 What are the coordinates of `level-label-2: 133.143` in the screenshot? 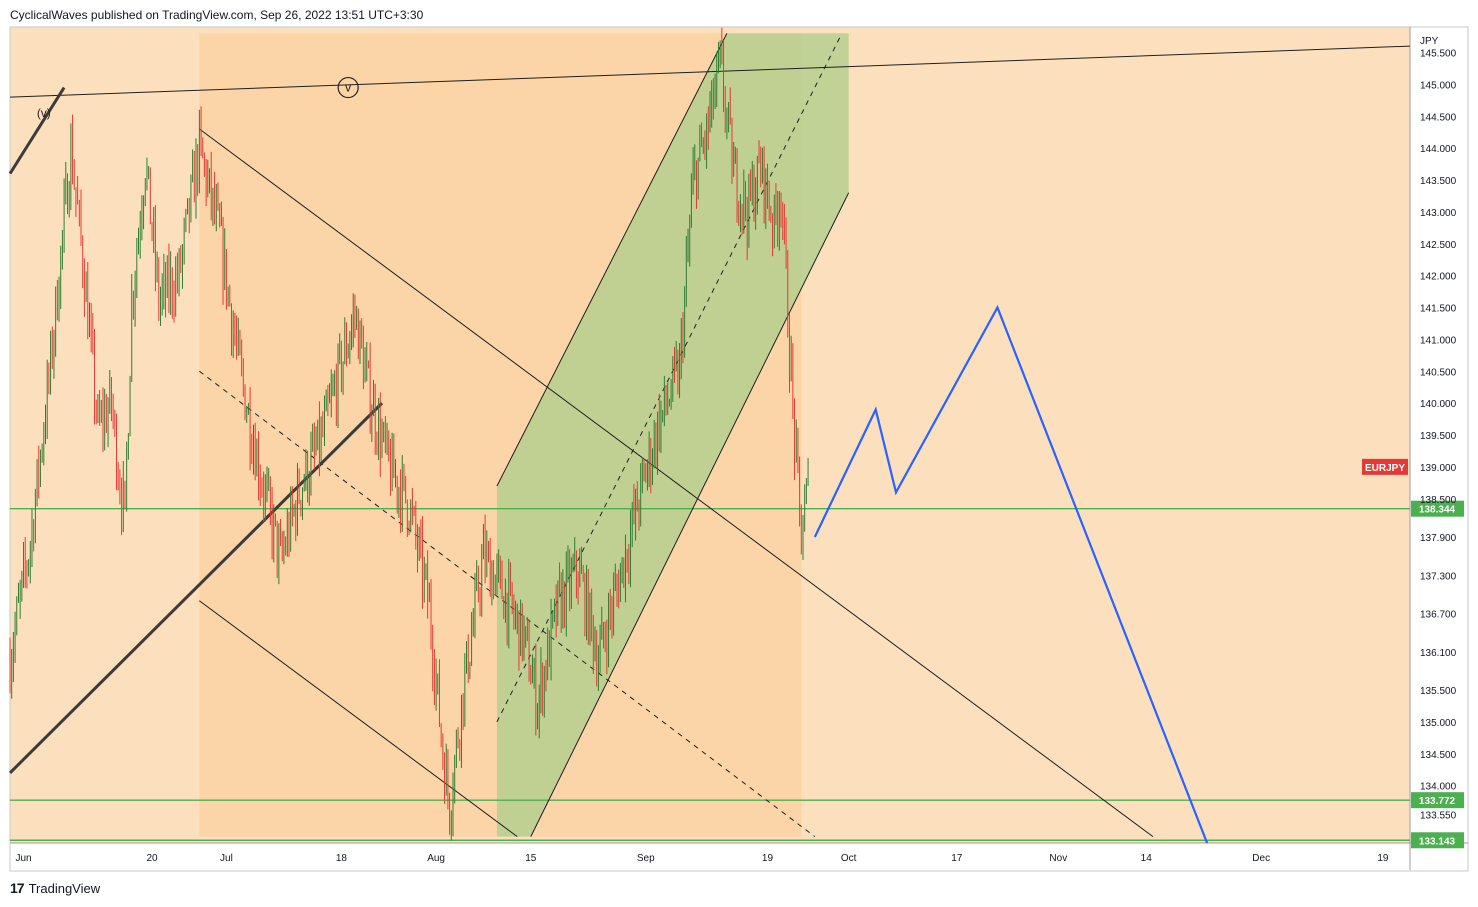 It's located at (1437, 841).